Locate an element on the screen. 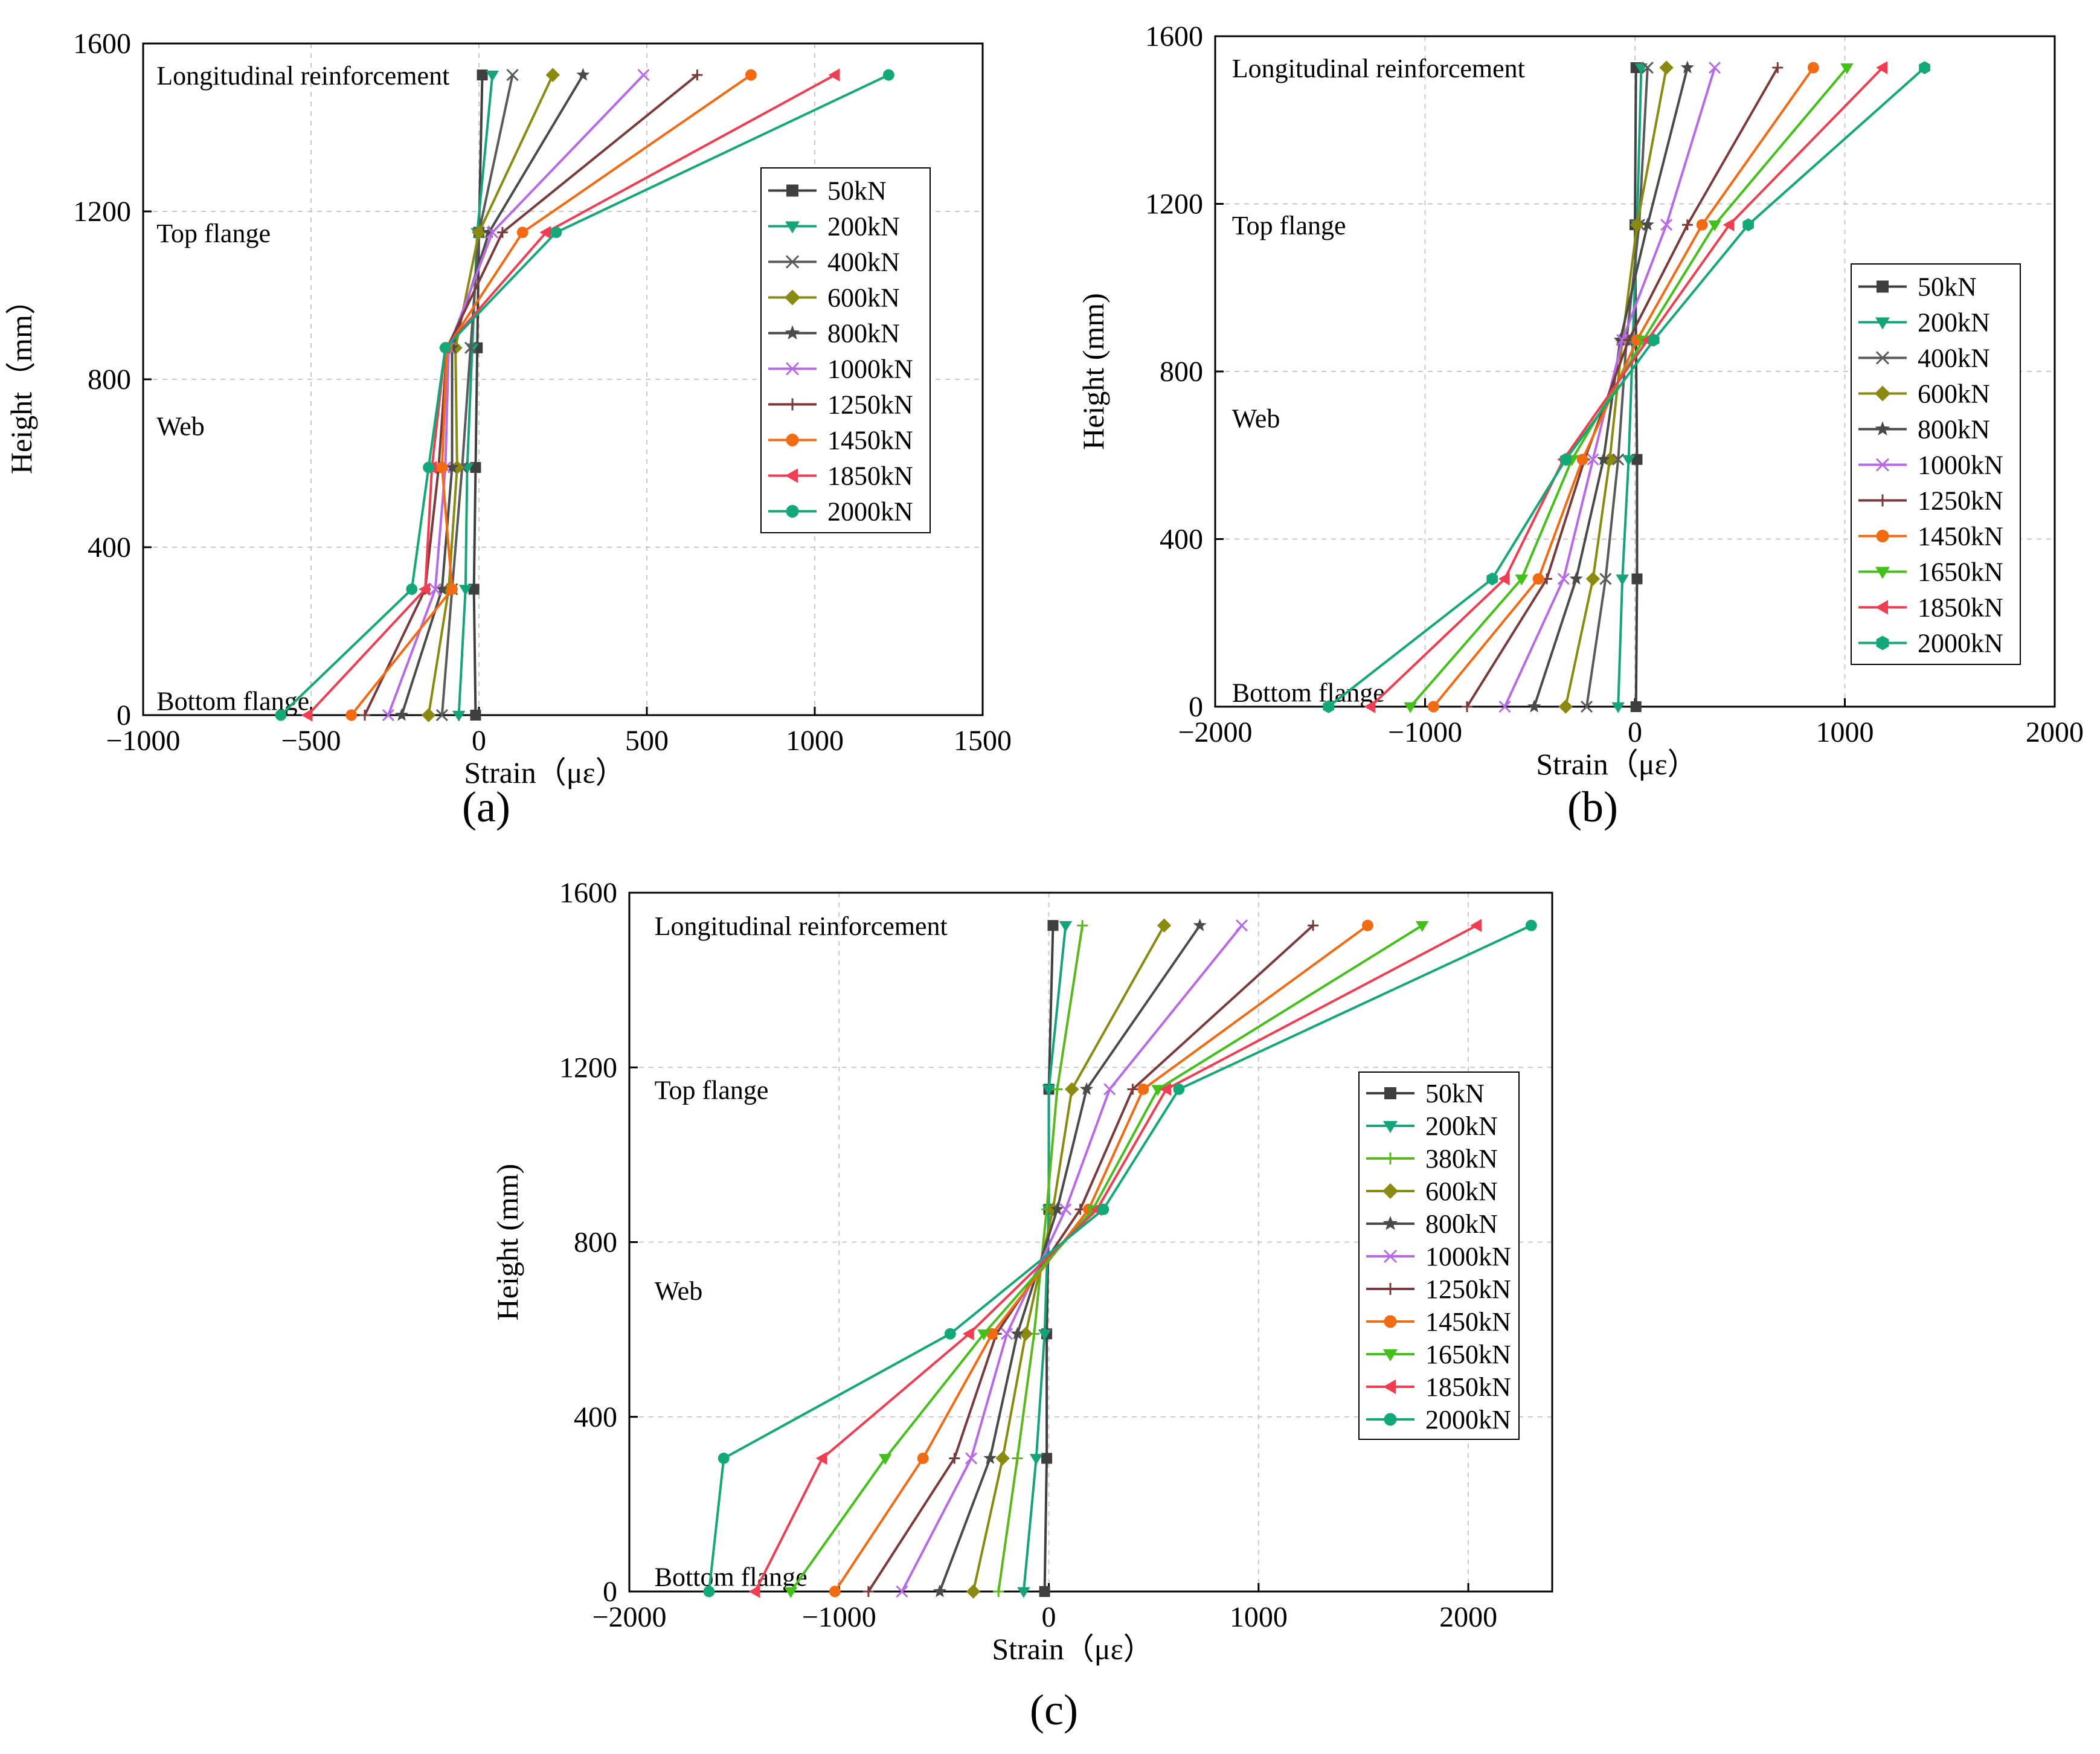 The height and width of the screenshot is (1754, 2100). series-2000kN is located at coordinates (584, 395).